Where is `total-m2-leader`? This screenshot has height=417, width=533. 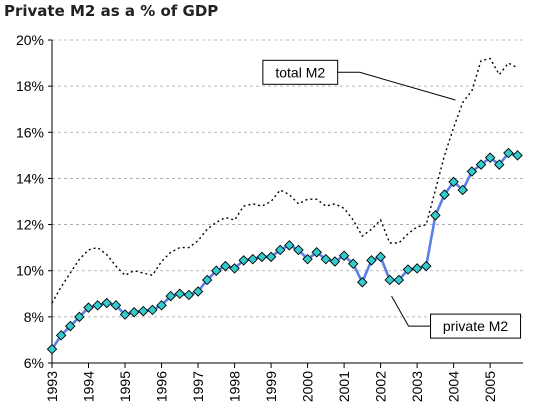 total-m2-leader is located at coordinates (396, 86).